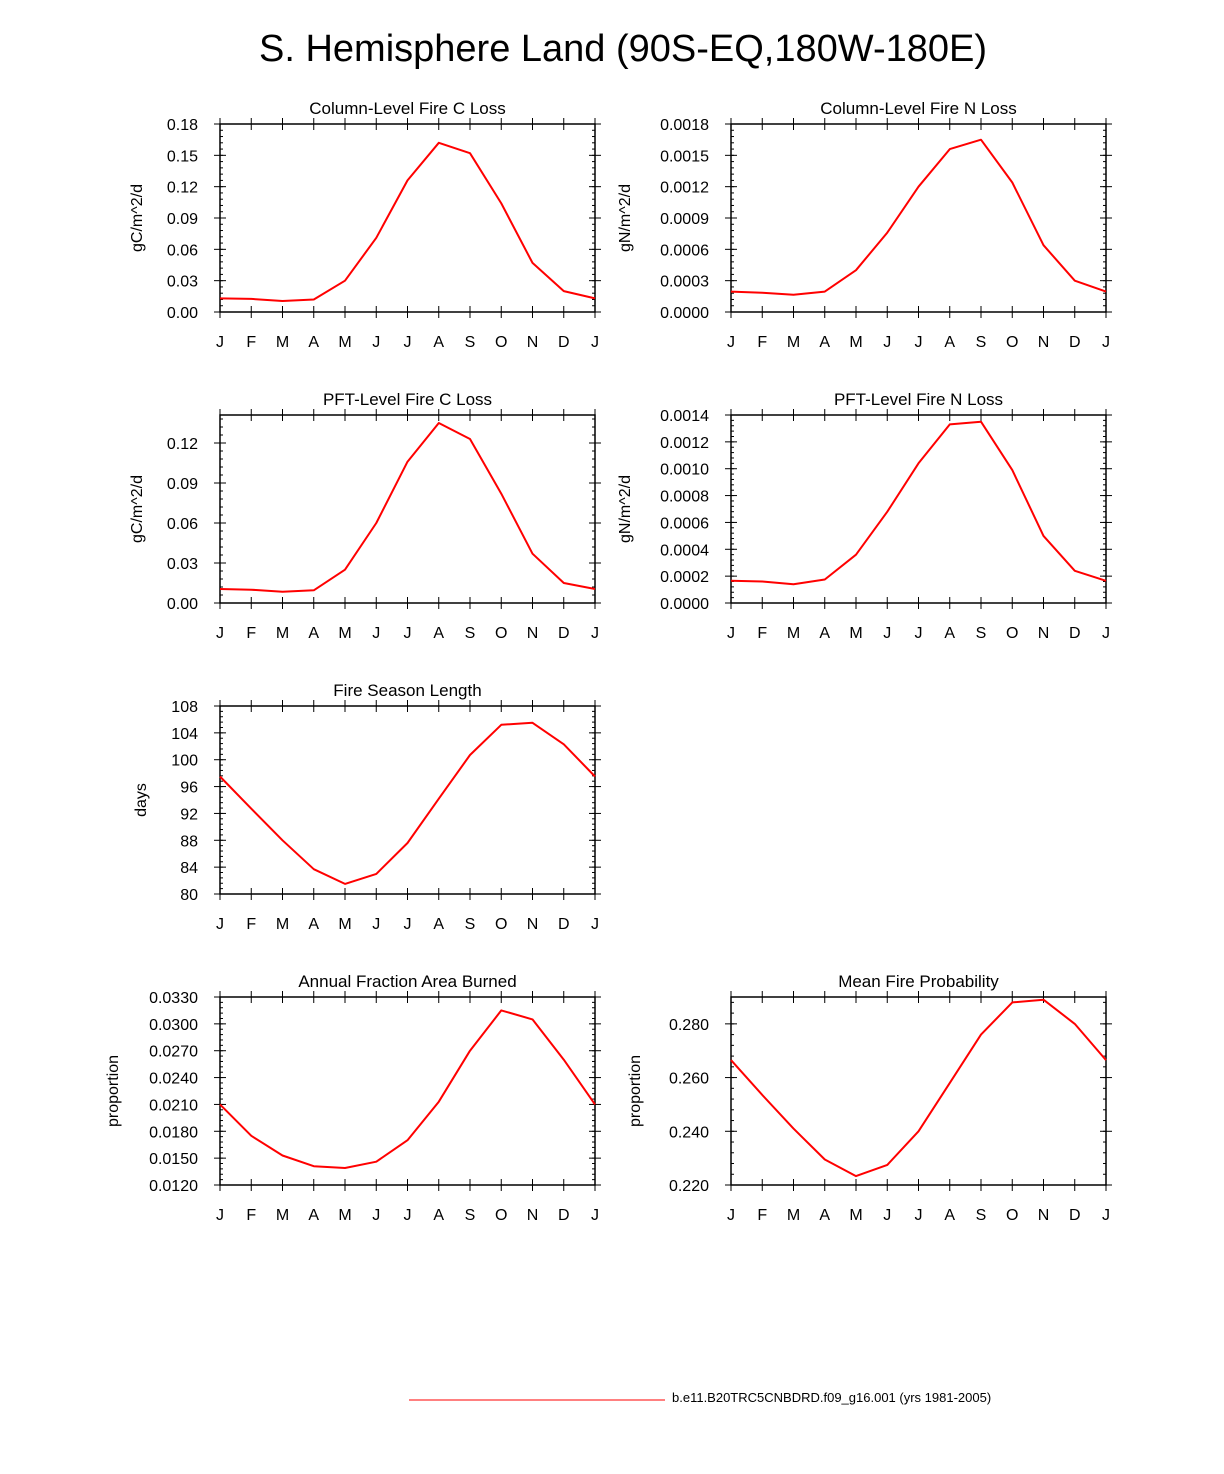  Describe the element at coordinates (184, 761) in the screenshot. I see `y-tick-label: 100` at that location.